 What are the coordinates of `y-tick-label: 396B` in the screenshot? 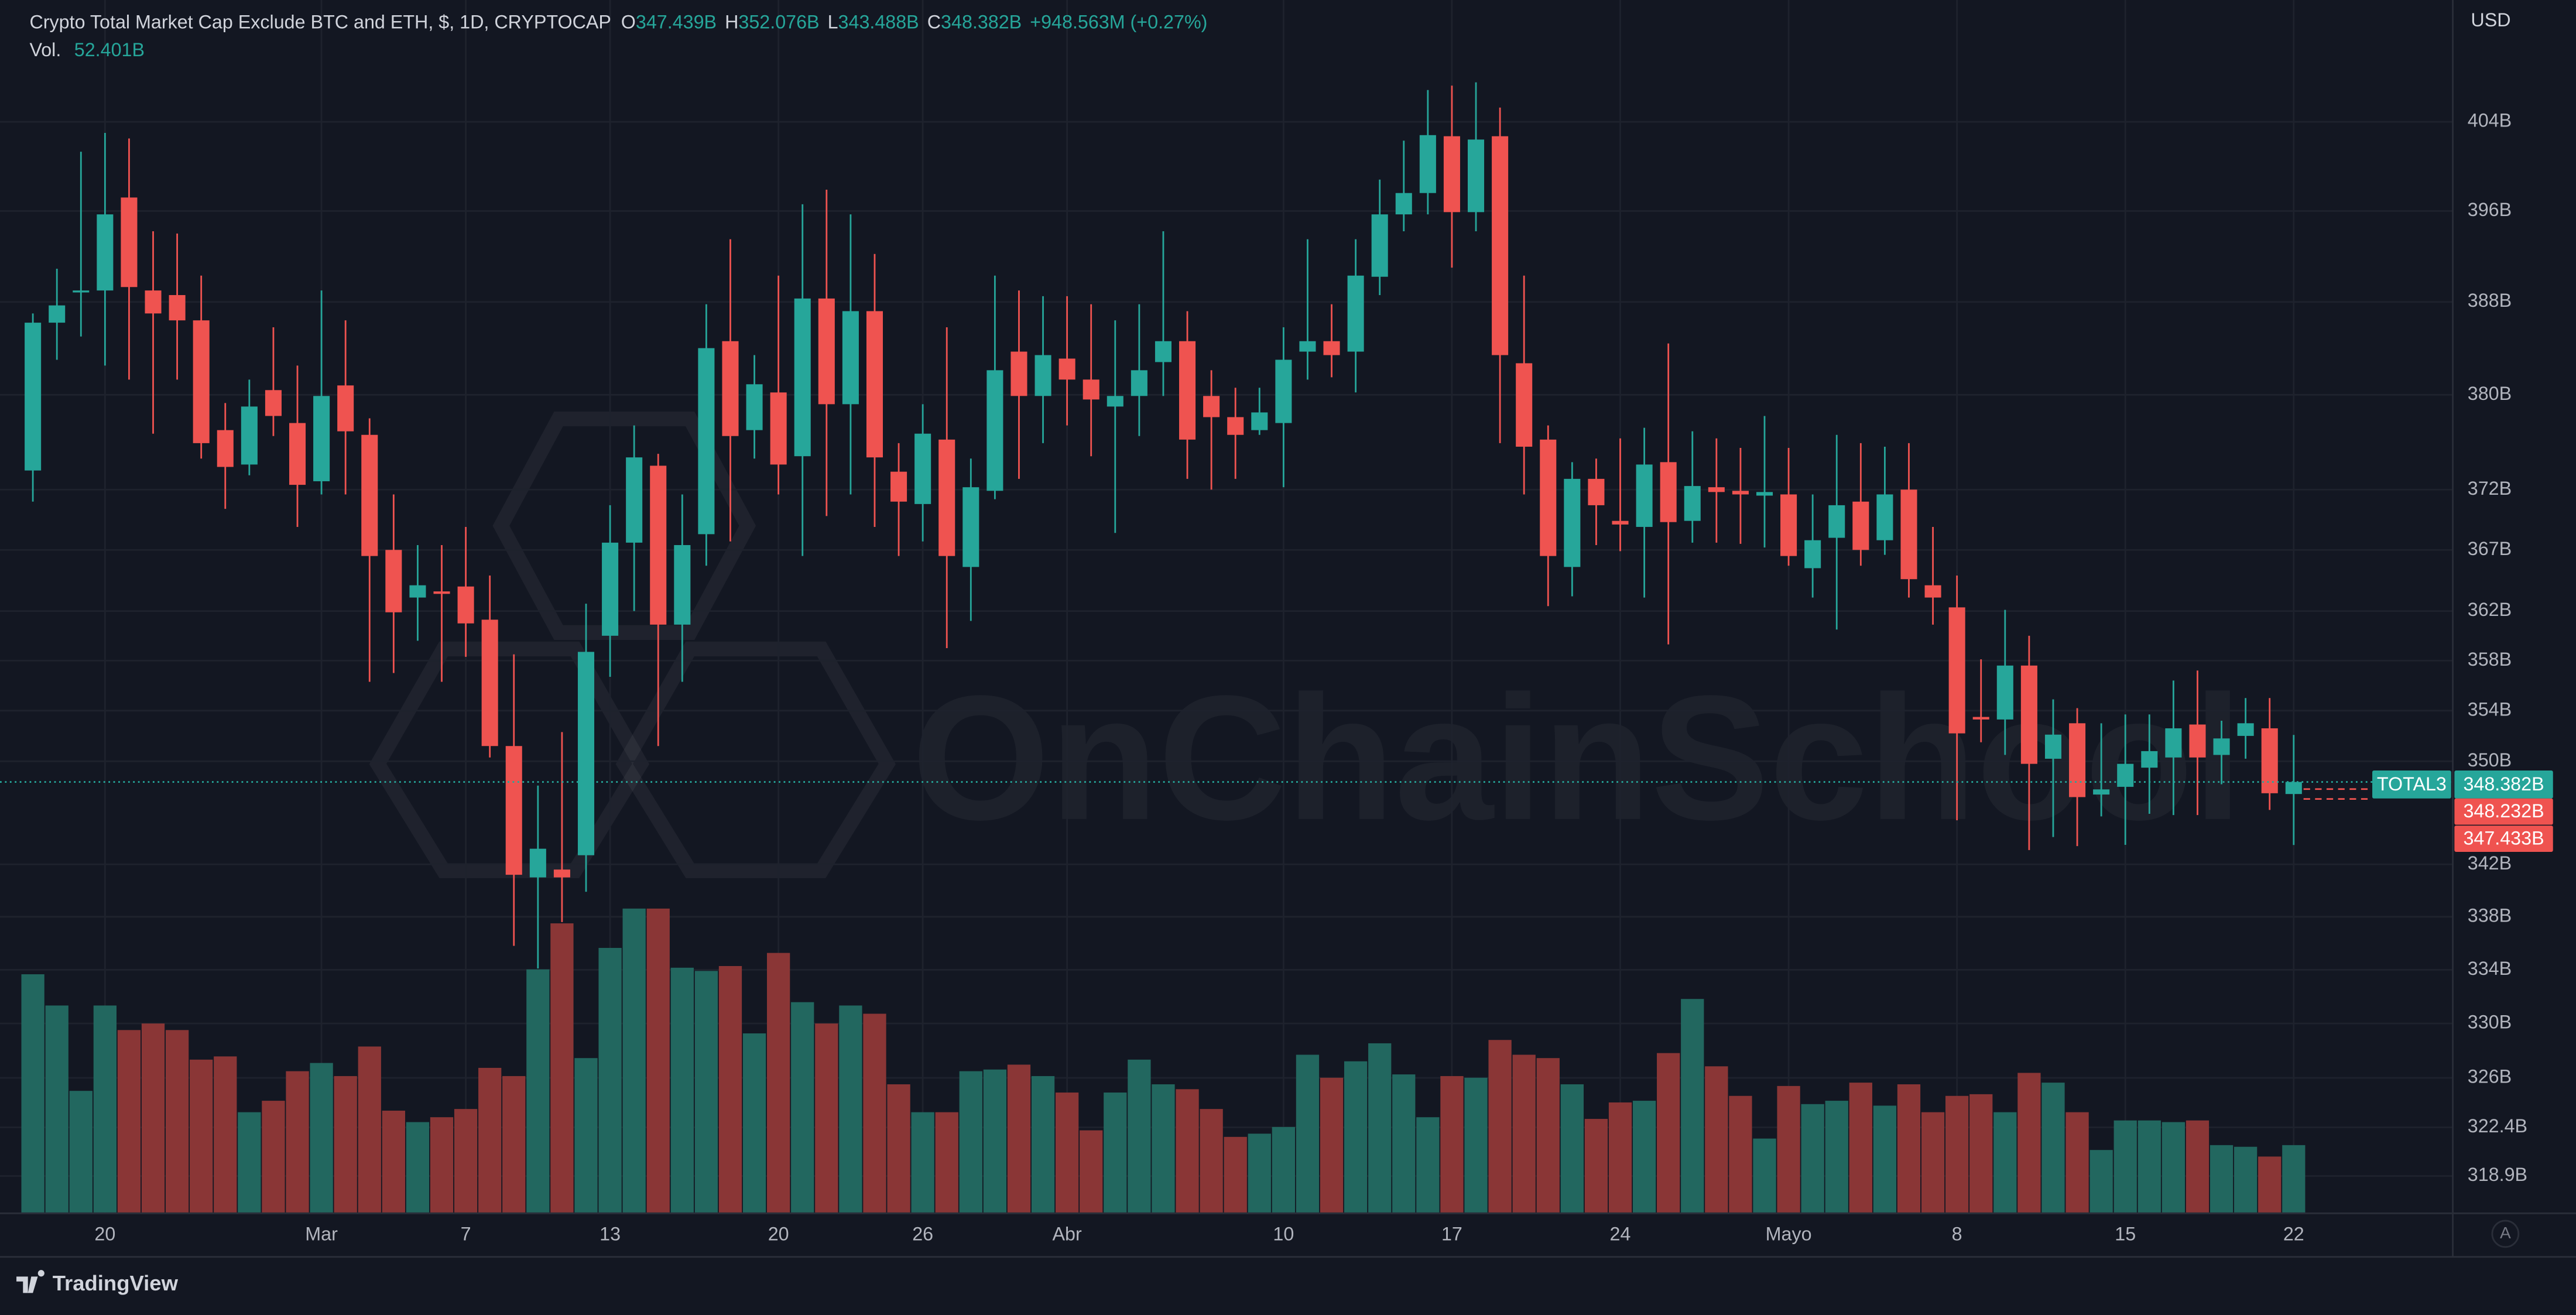 It's located at (2490, 209).